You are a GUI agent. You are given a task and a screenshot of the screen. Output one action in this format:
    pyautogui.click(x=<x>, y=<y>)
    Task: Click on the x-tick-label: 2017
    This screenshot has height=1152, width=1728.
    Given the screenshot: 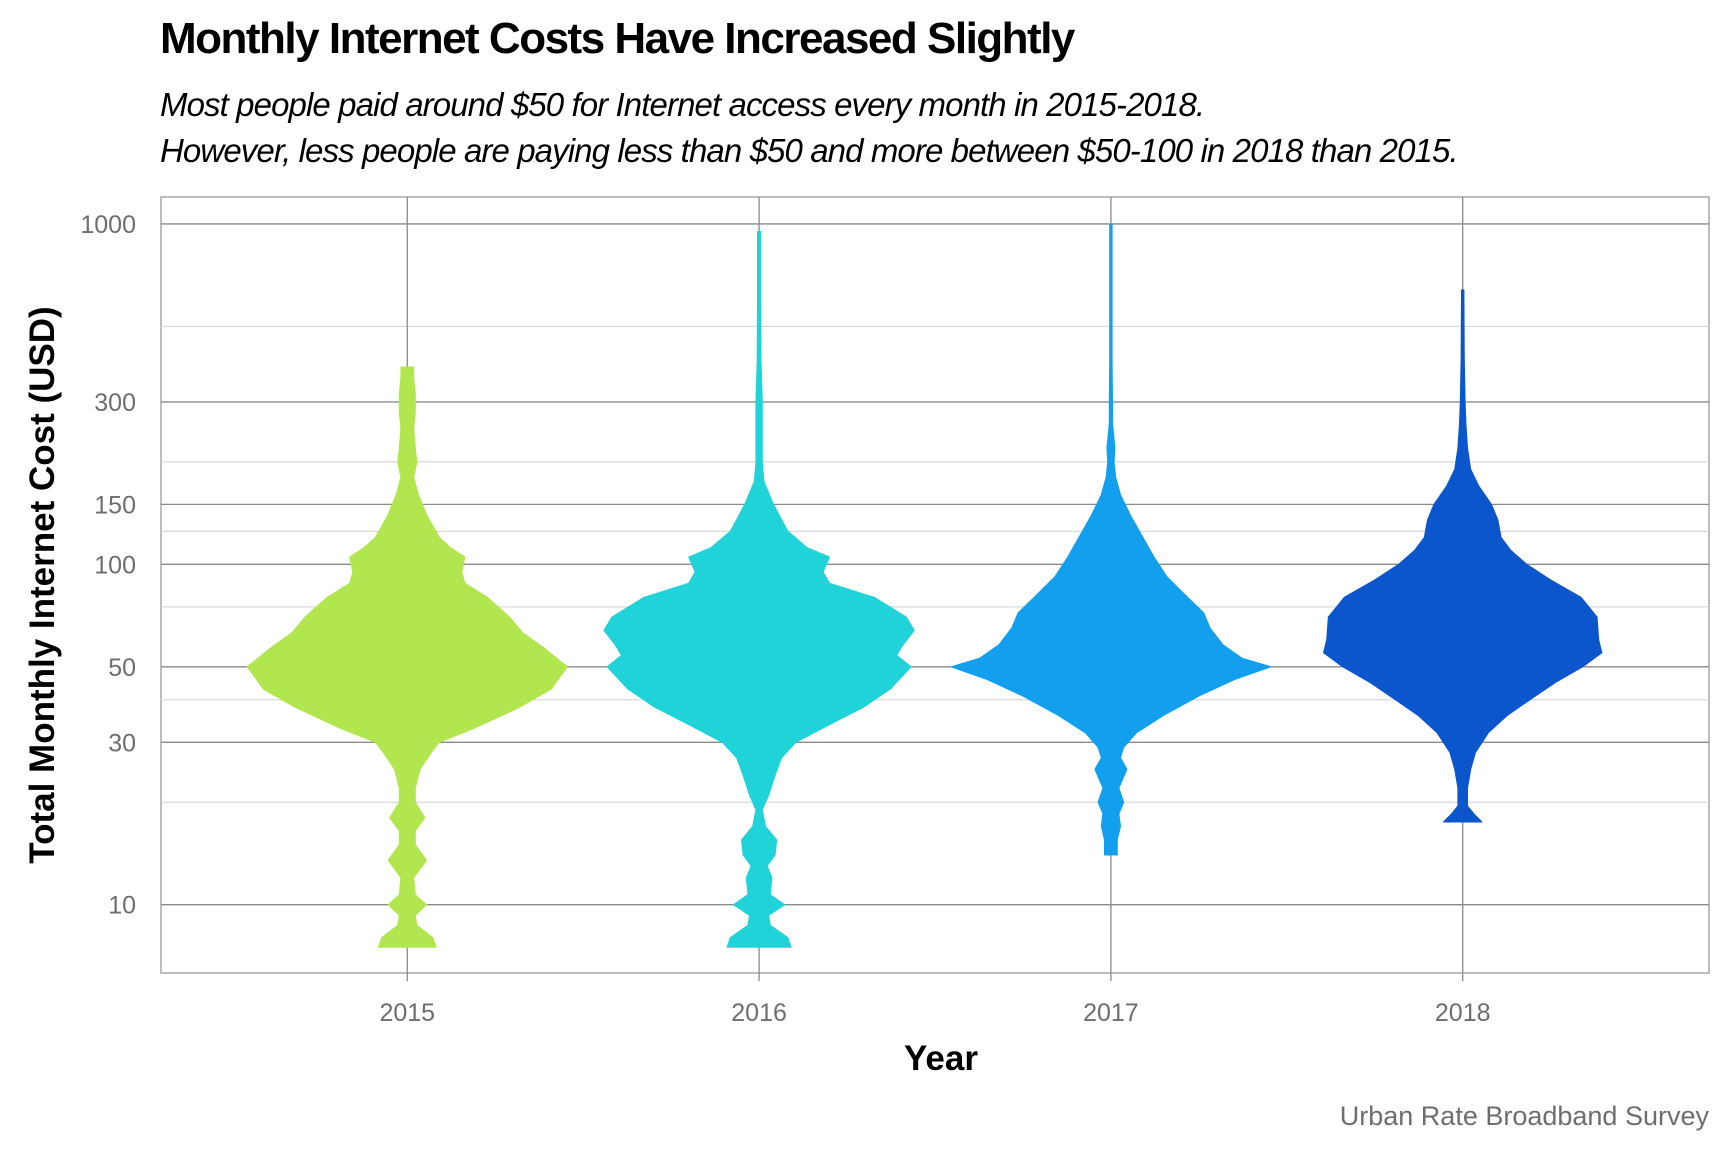 What is the action you would take?
    pyautogui.click(x=1111, y=1013)
    